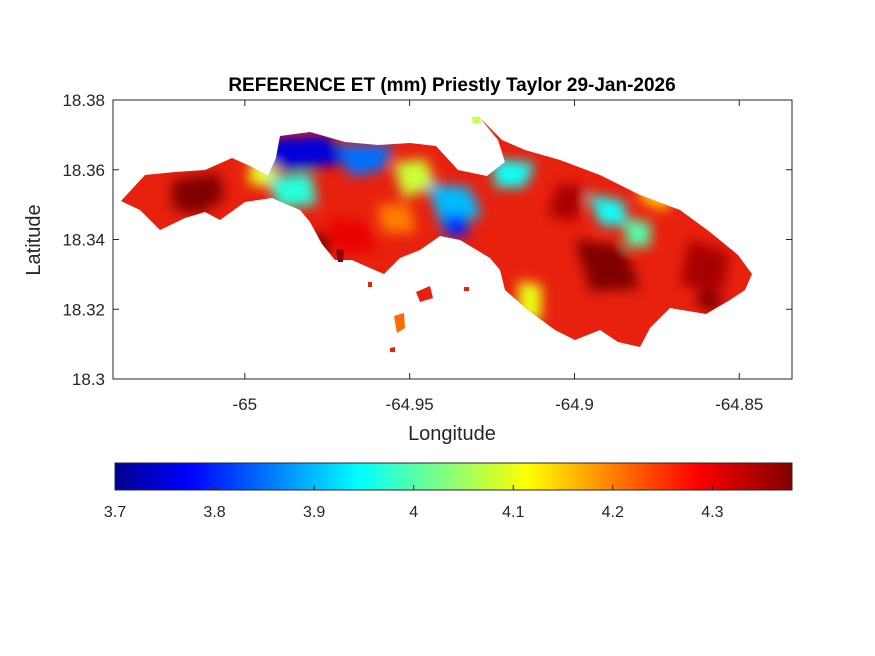 The width and height of the screenshot is (875, 656). What do you see at coordinates (83, 309) in the screenshot?
I see `y-tick-label: 18.32` at bounding box center [83, 309].